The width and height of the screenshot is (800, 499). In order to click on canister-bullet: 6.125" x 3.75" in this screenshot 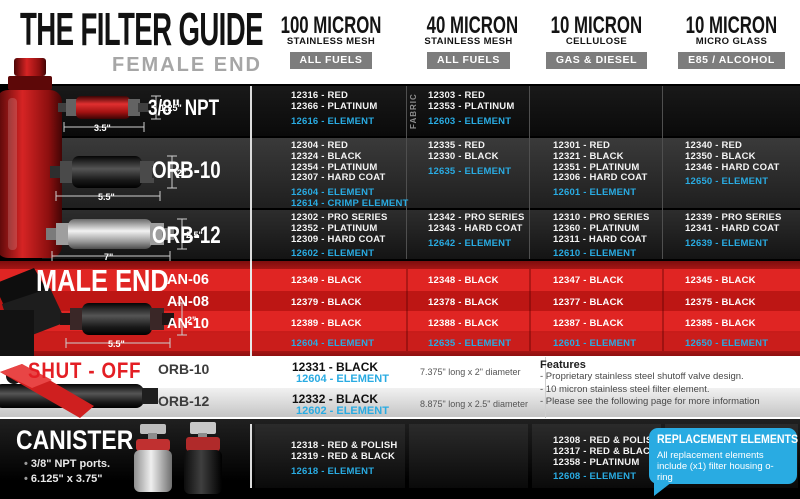, I will do `click(63, 479)`.